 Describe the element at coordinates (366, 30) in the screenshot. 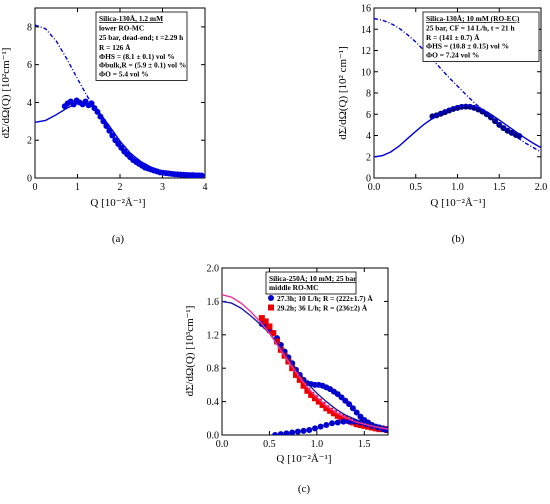

I see `y-tick-label: 14` at that location.